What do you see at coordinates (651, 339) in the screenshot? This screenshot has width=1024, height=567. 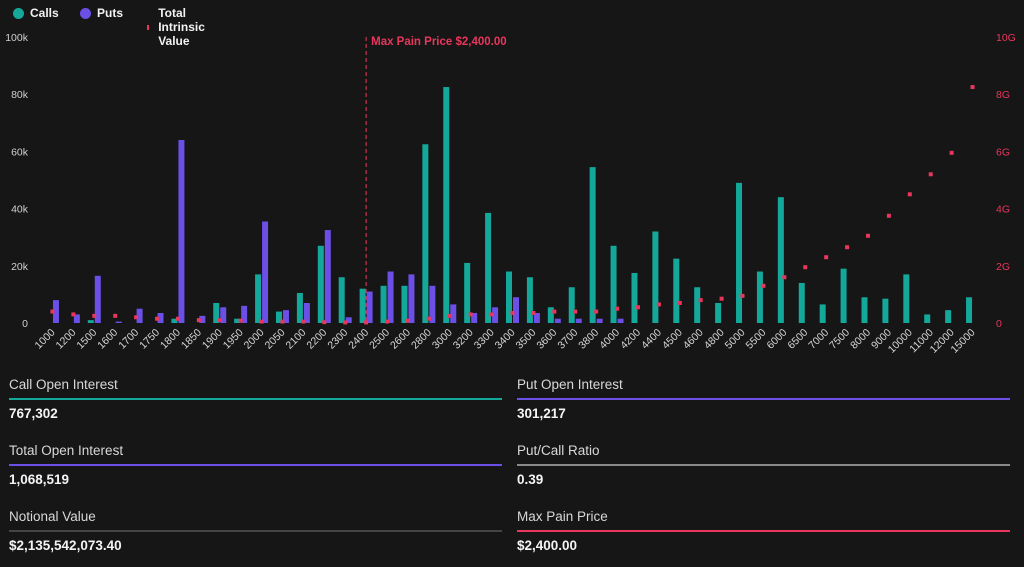 I see `x-tick-label: 4400` at bounding box center [651, 339].